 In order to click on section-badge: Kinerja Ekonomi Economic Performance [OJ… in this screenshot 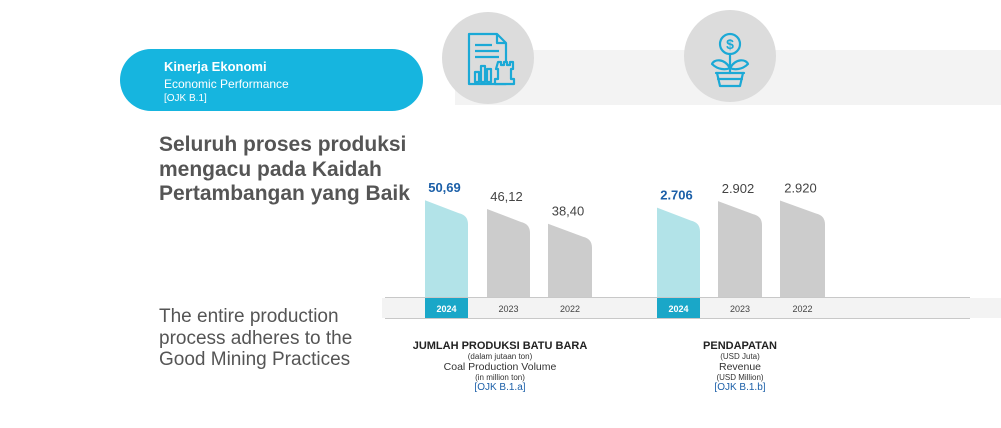, I will do `click(271, 80)`.